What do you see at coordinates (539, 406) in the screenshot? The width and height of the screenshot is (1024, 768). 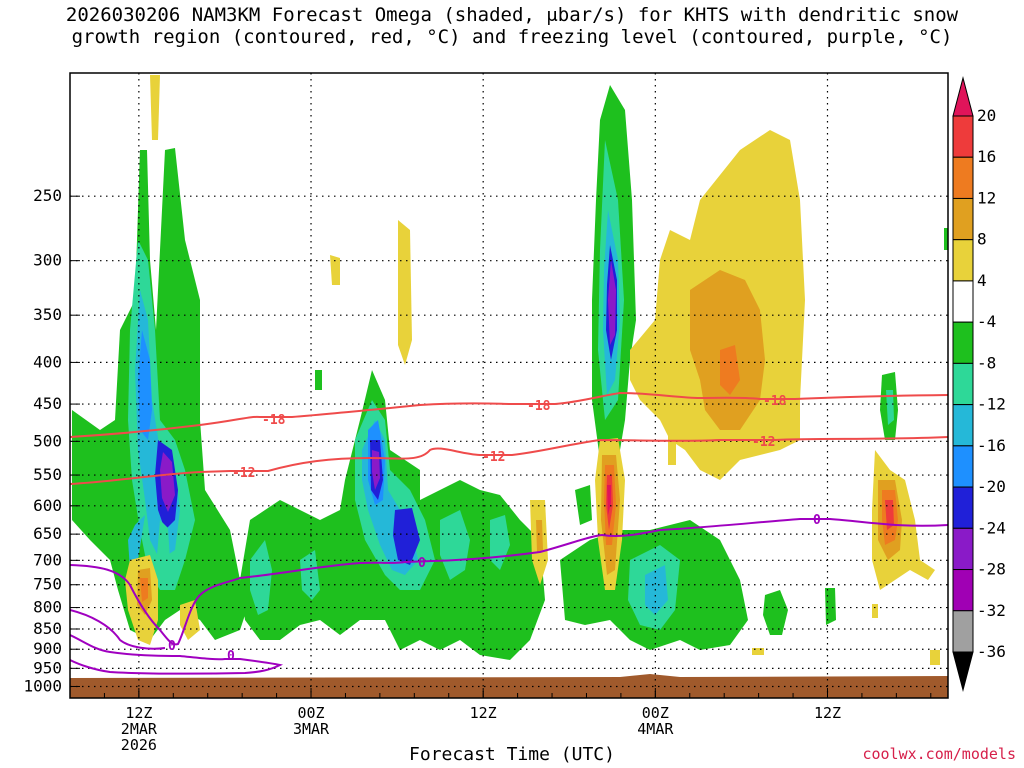 I see `dgz-top-label-2: -18` at bounding box center [539, 406].